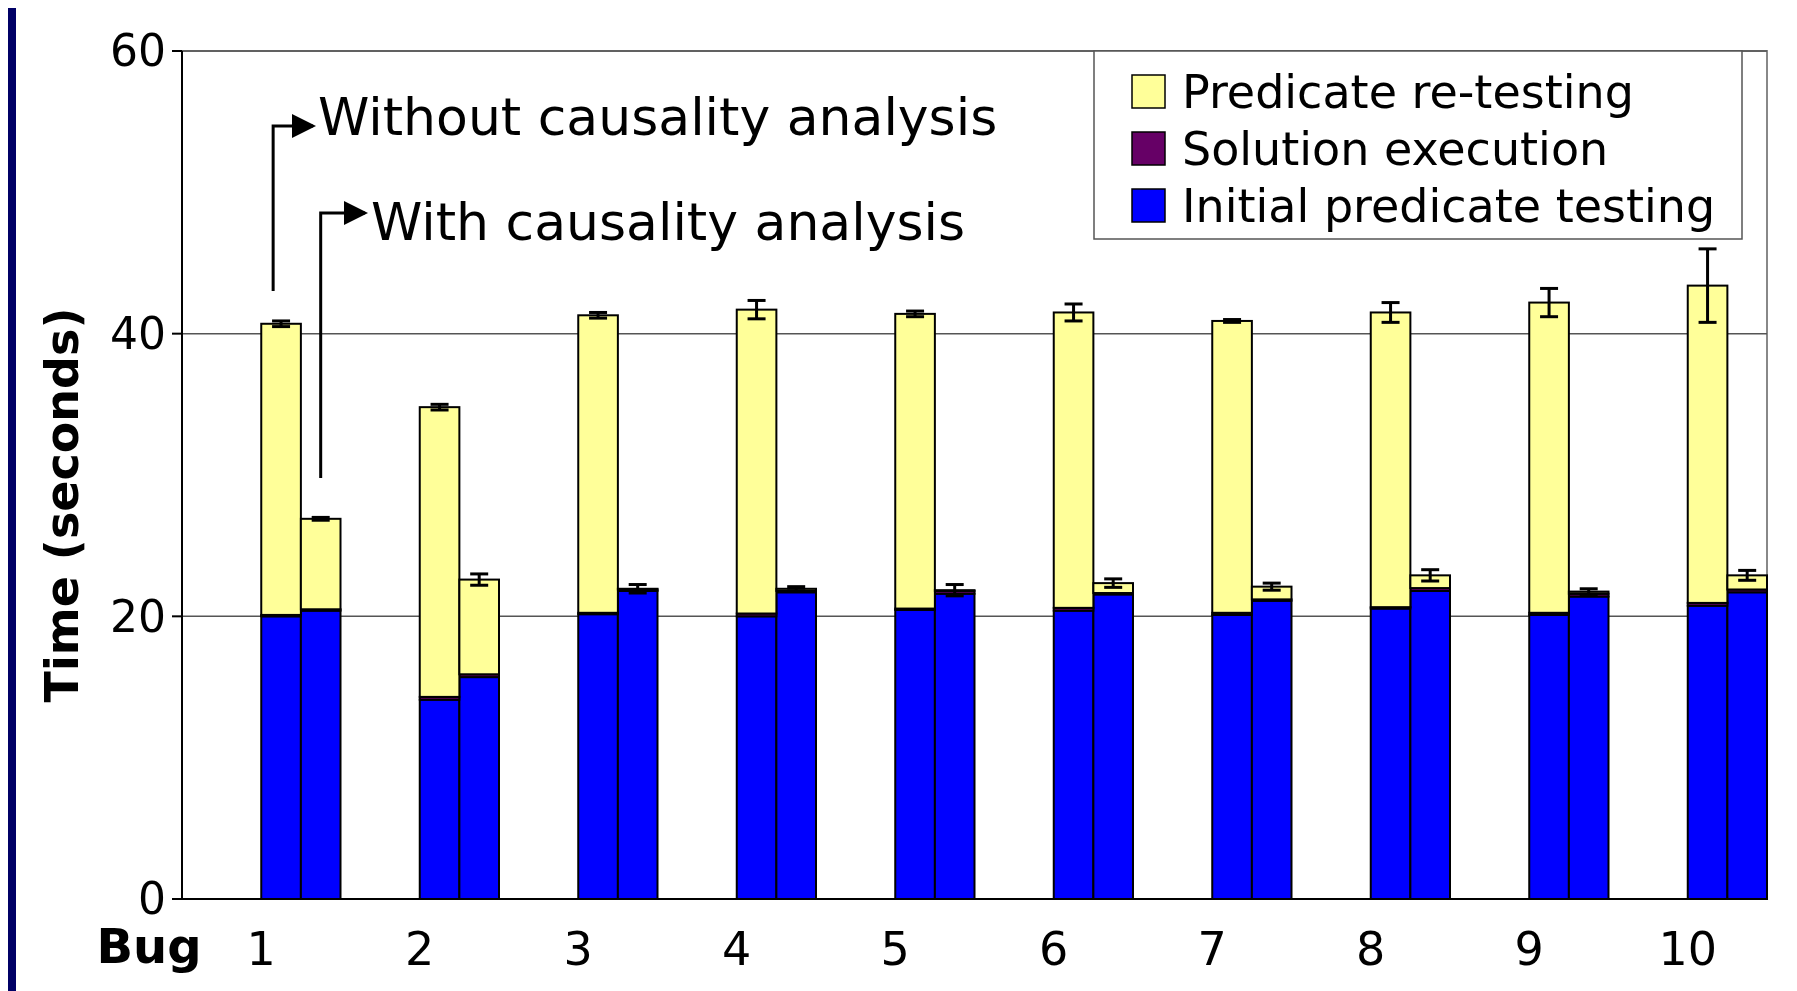 The image size is (1797, 991). Describe the element at coordinates (1395, 149) in the screenshot. I see `legend-label: Solution execution` at that location.